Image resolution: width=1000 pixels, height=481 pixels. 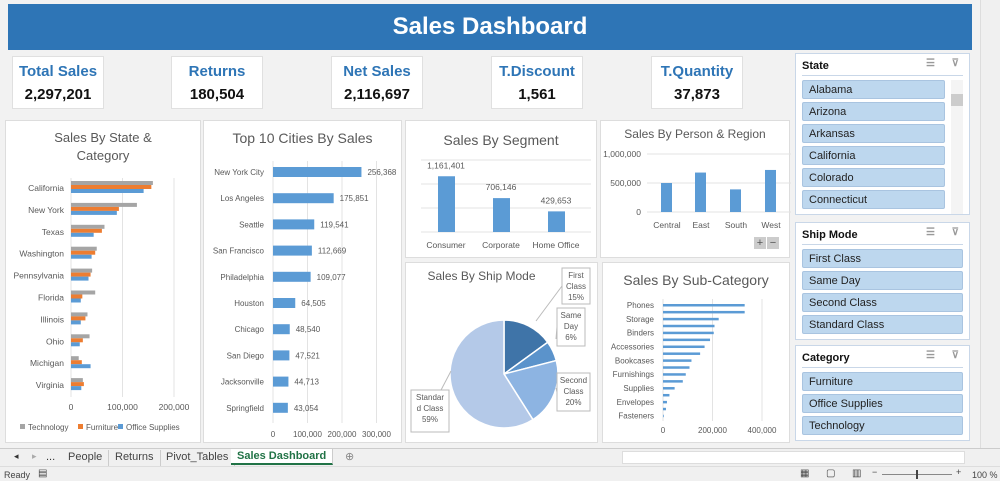 What do you see at coordinates (873, 155) in the screenshot?
I see `slicer-item: California` at bounding box center [873, 155].